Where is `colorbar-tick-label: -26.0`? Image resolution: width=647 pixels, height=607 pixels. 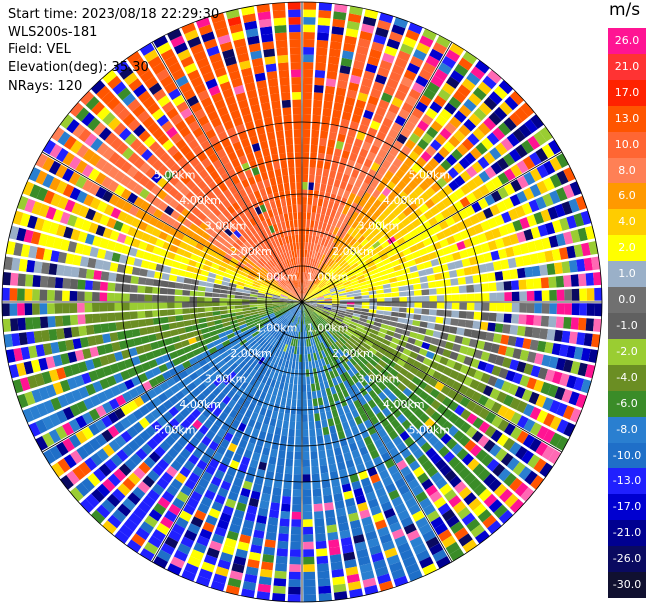
colorbar-tick-label: -26.0 is located at coordinates (627, 559).